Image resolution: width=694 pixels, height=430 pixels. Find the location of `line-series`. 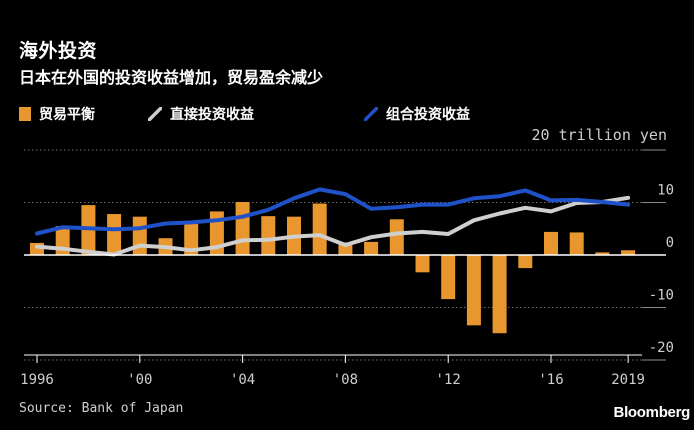

line-series is located at coordinates (333, 222).